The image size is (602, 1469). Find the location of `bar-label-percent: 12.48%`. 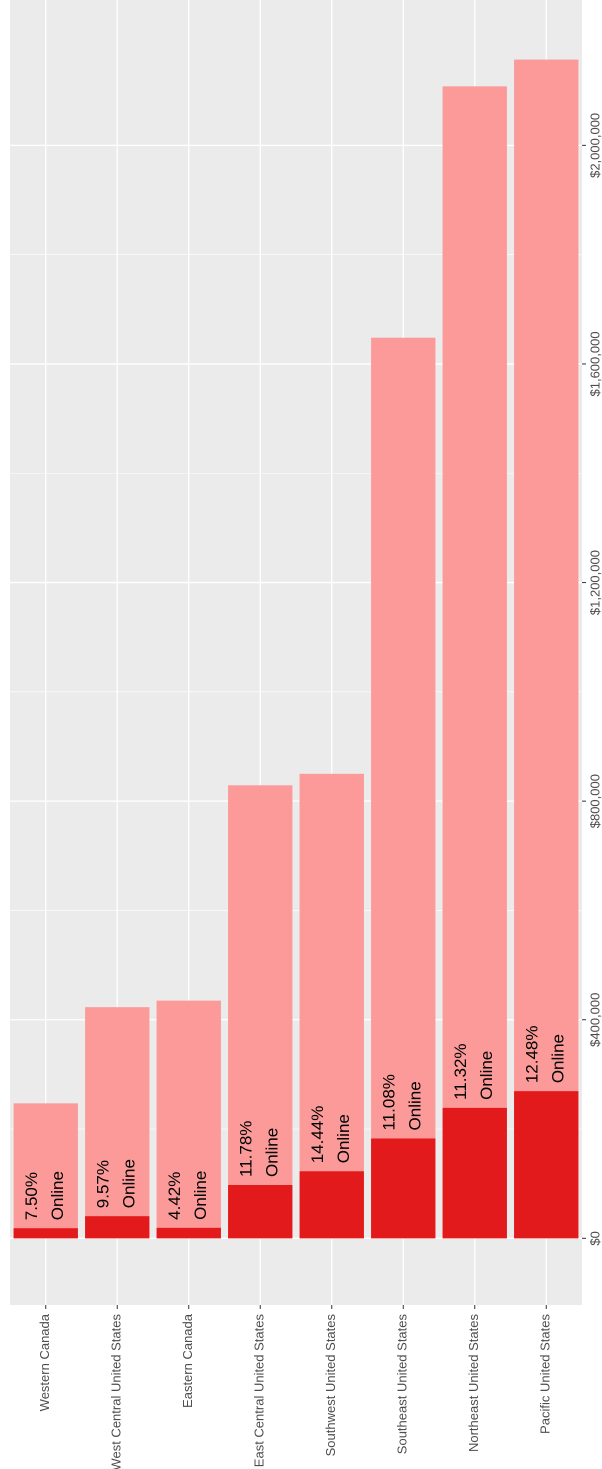

bar-label-percent: 12.48% is located at coordinates (532, 1054).